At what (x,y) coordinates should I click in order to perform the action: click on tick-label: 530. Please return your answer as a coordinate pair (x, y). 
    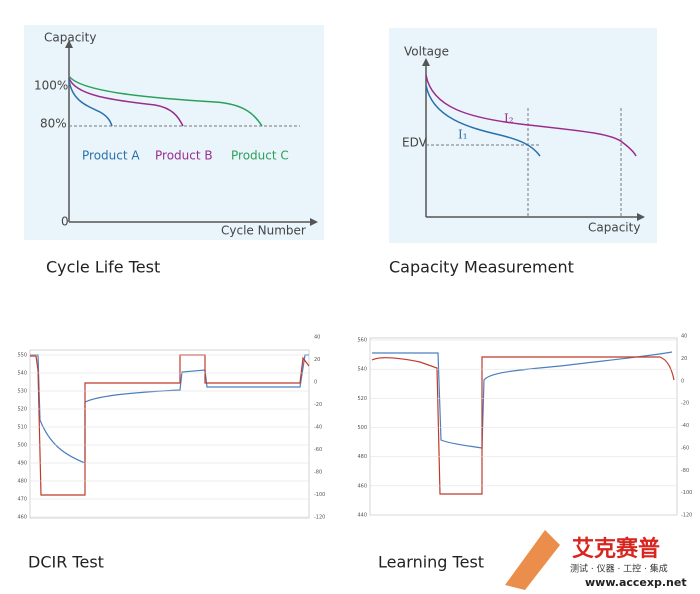
    Looking at the image, I should click on (22, 392).